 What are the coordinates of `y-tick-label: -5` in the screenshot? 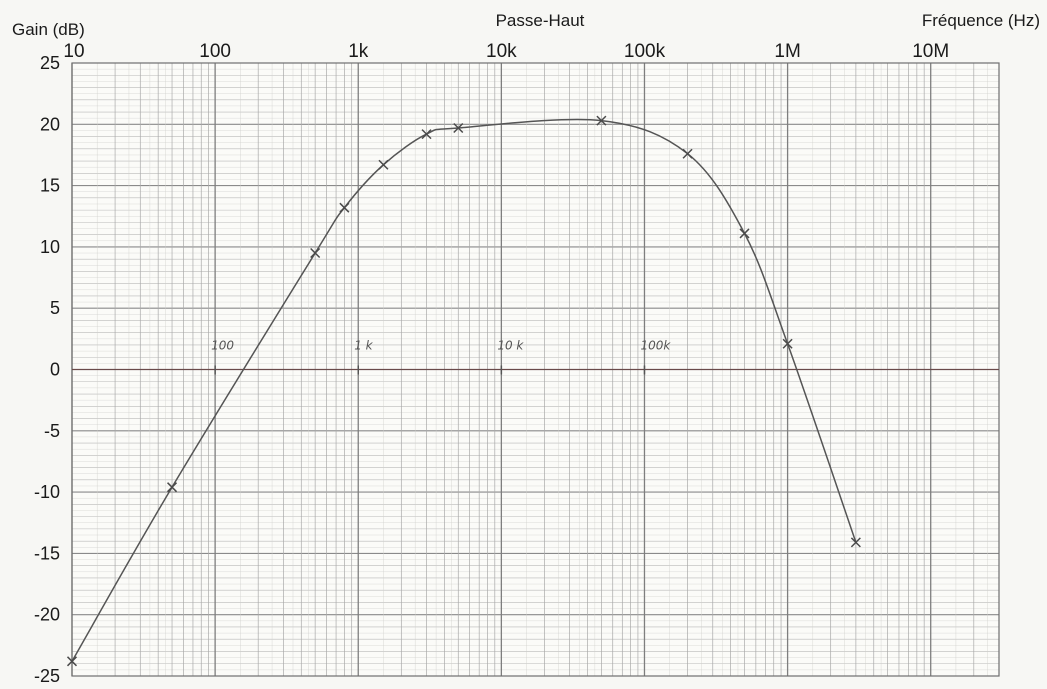 It's located at (52, 431).